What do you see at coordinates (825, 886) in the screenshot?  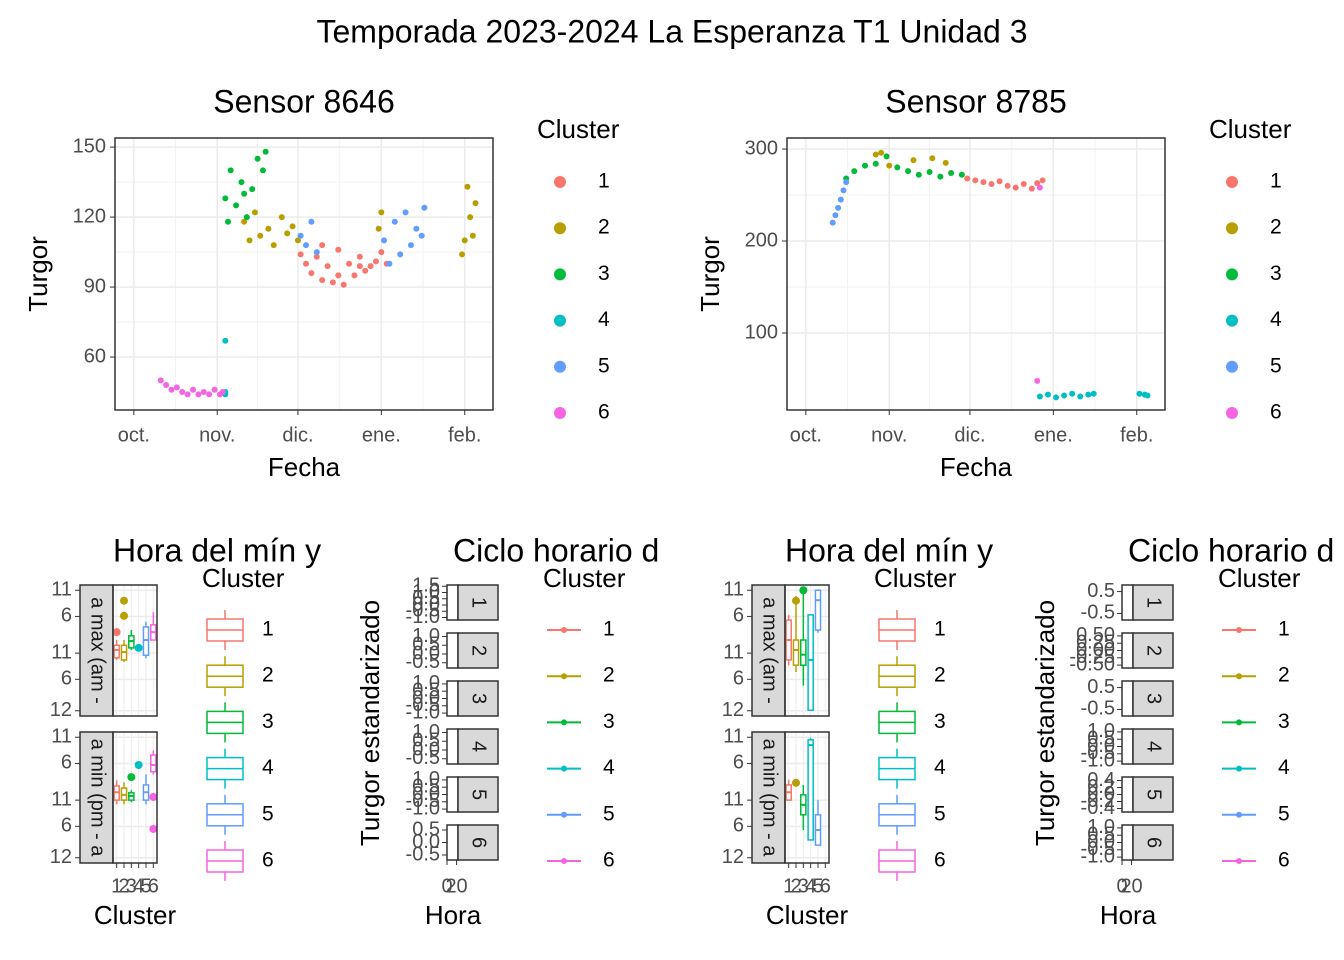 I see `x-tick-label: 6` at bounding box center [825, 886].